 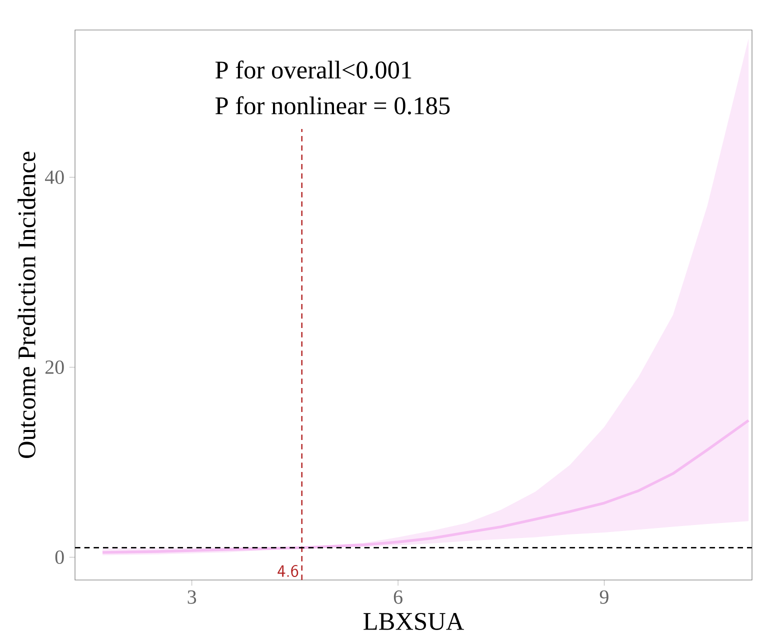 I want to click on y-tick-label: 40, so click(x=54, y=177).